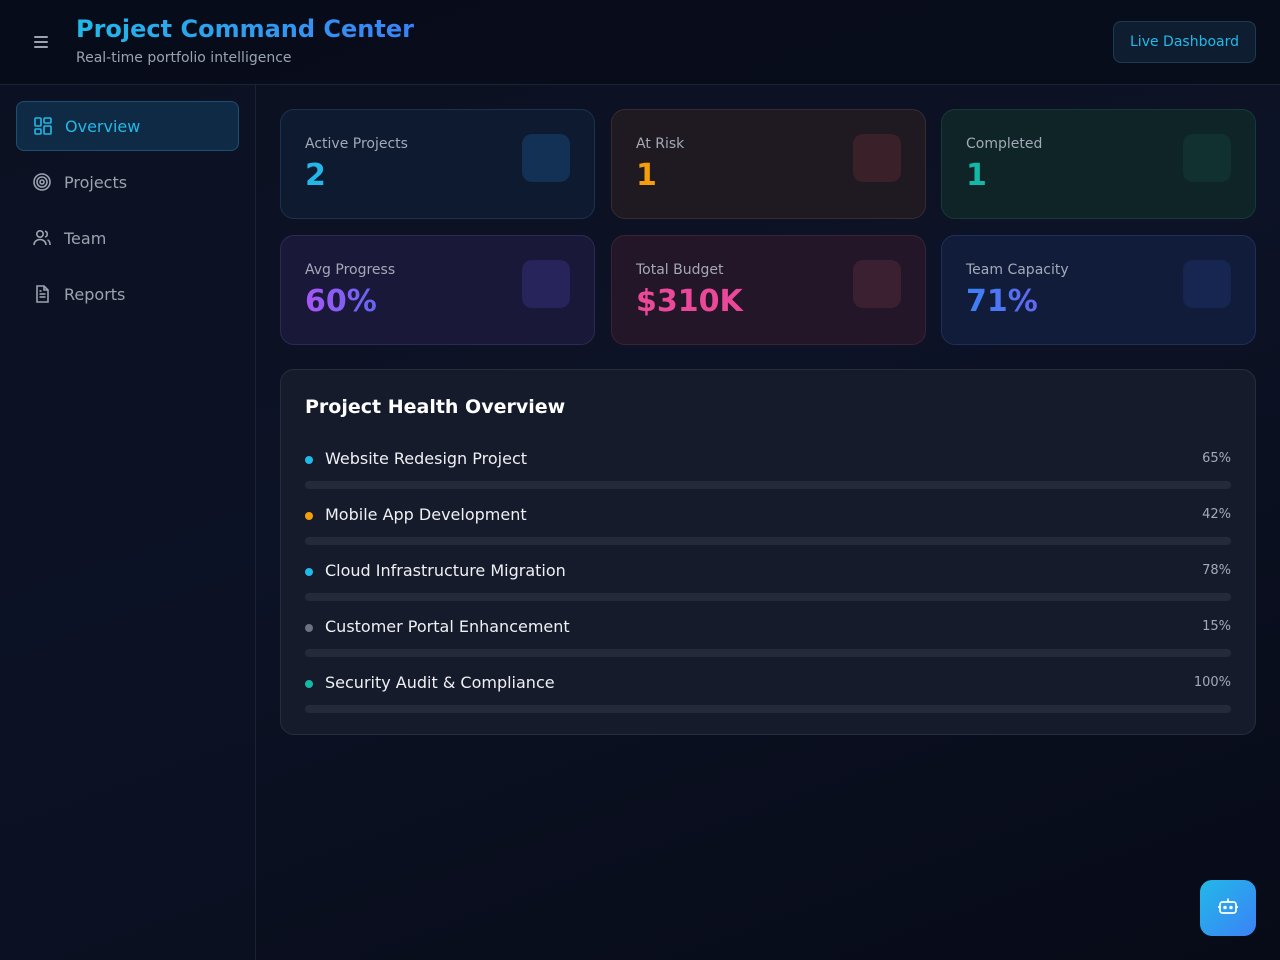 The image size is (1280, 960). I want to click on stat-value: 2, so click(315, 175).